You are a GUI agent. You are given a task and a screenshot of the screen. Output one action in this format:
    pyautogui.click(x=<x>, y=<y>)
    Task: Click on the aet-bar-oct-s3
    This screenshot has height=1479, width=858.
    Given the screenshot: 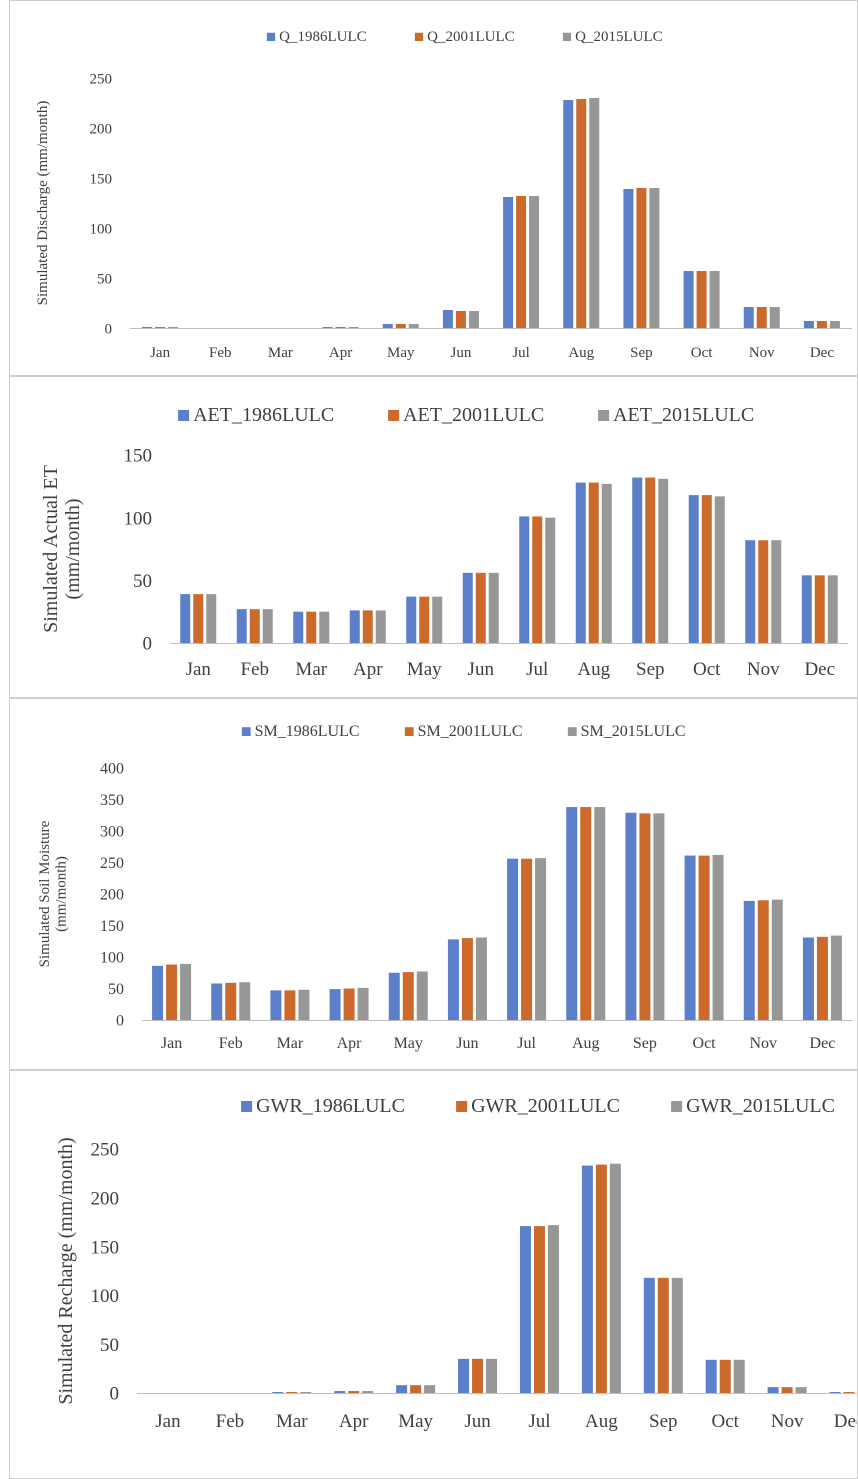 What is the action you would take?
    pyautogui.click(x=719, y=569)
    